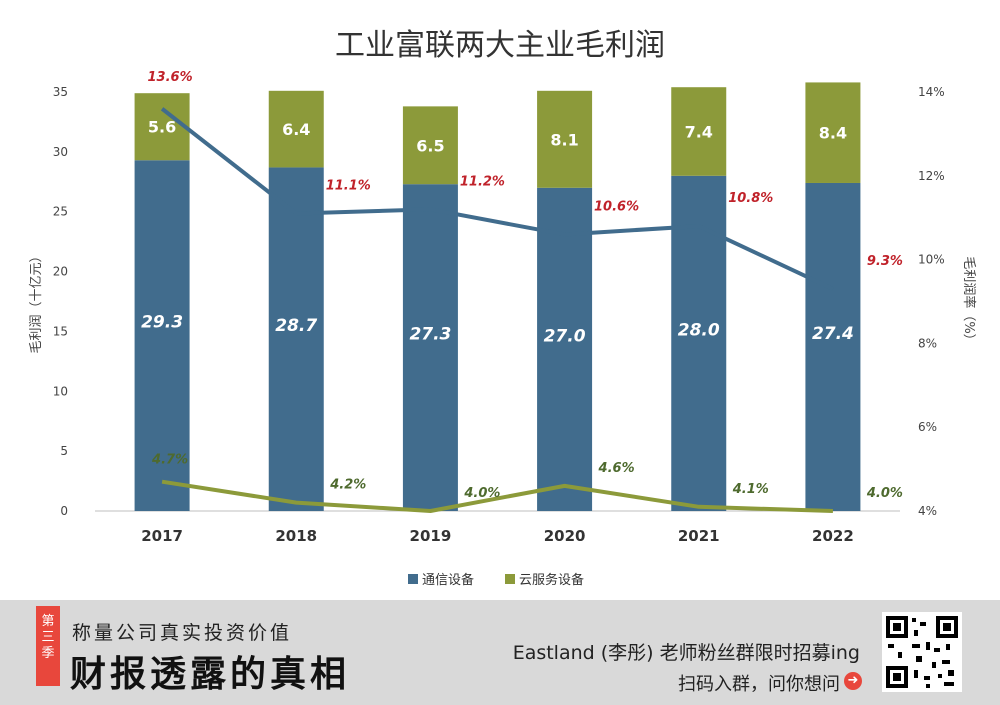 This screenshot has width=1000, height=705. I want to click on bar-label-communication: 28.7, so click(296, 326).